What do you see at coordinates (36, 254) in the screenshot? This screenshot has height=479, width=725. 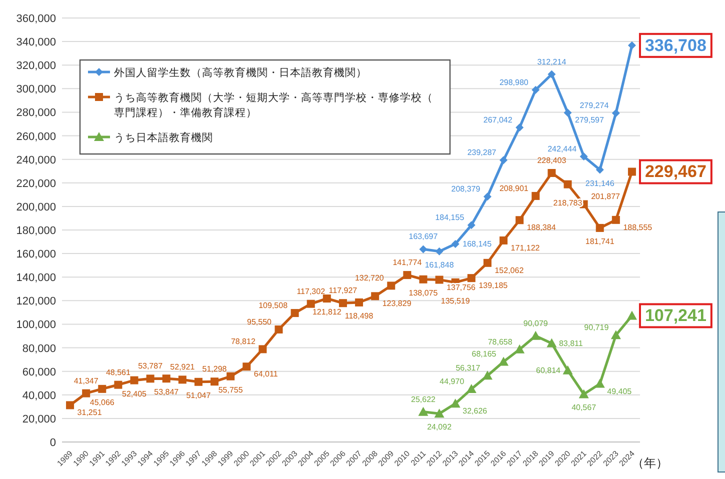 I see `y-tick-label: 160,000` at bounding box center [36, 254].